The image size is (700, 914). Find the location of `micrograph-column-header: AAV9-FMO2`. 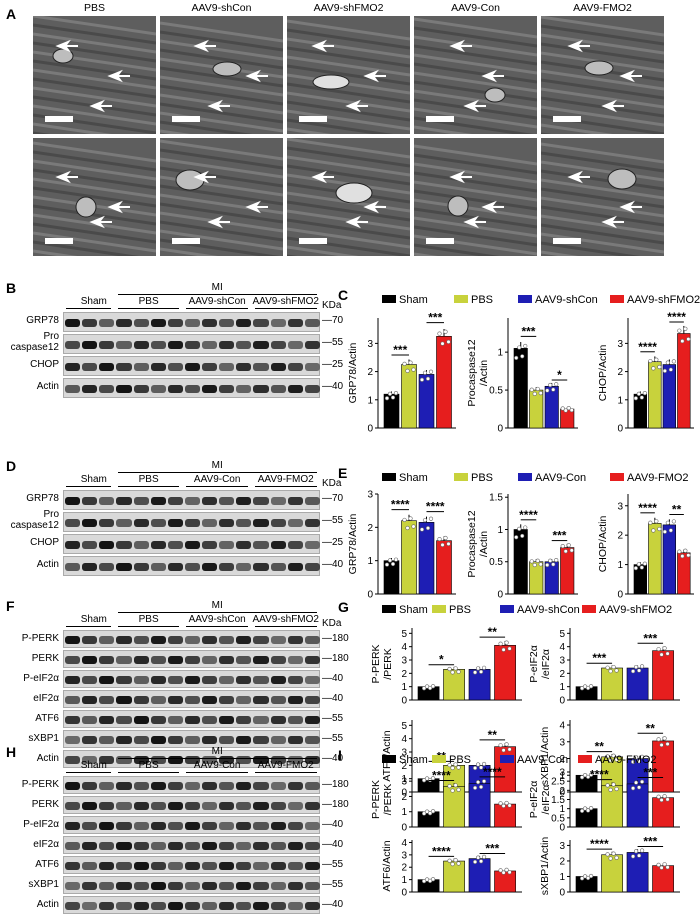

micrograph-column-header: AAV9-FMO2 is located at coordinates (602, 8).